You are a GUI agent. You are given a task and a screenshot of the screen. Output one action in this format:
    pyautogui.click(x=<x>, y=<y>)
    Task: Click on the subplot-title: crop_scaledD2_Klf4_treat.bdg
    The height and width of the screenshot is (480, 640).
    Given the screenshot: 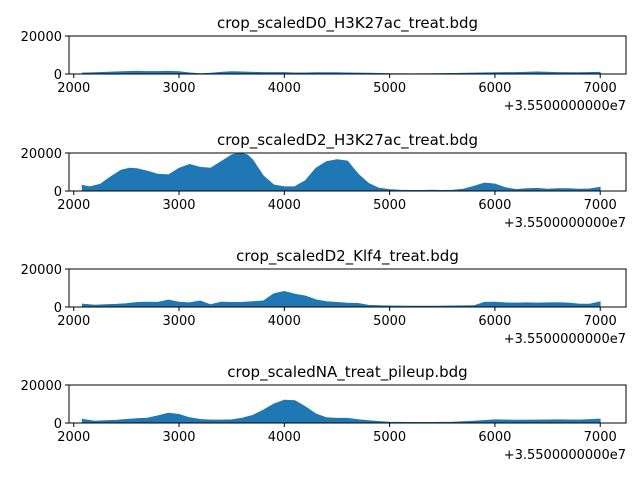 What is the action you would take?
    pyautogui.click(x=347, y=256)
    